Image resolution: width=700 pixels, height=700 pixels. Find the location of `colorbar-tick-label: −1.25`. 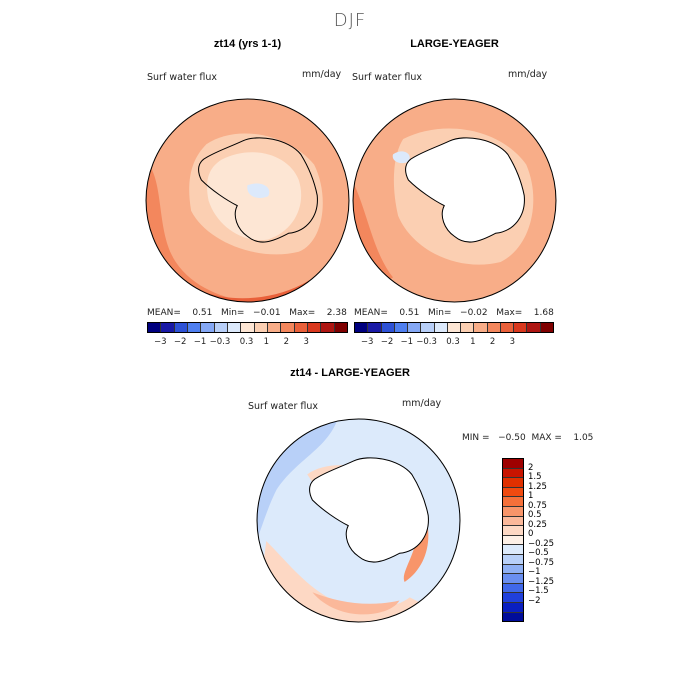

colorbar-tick-label: −1.25 is located at coordinates (541, 581).